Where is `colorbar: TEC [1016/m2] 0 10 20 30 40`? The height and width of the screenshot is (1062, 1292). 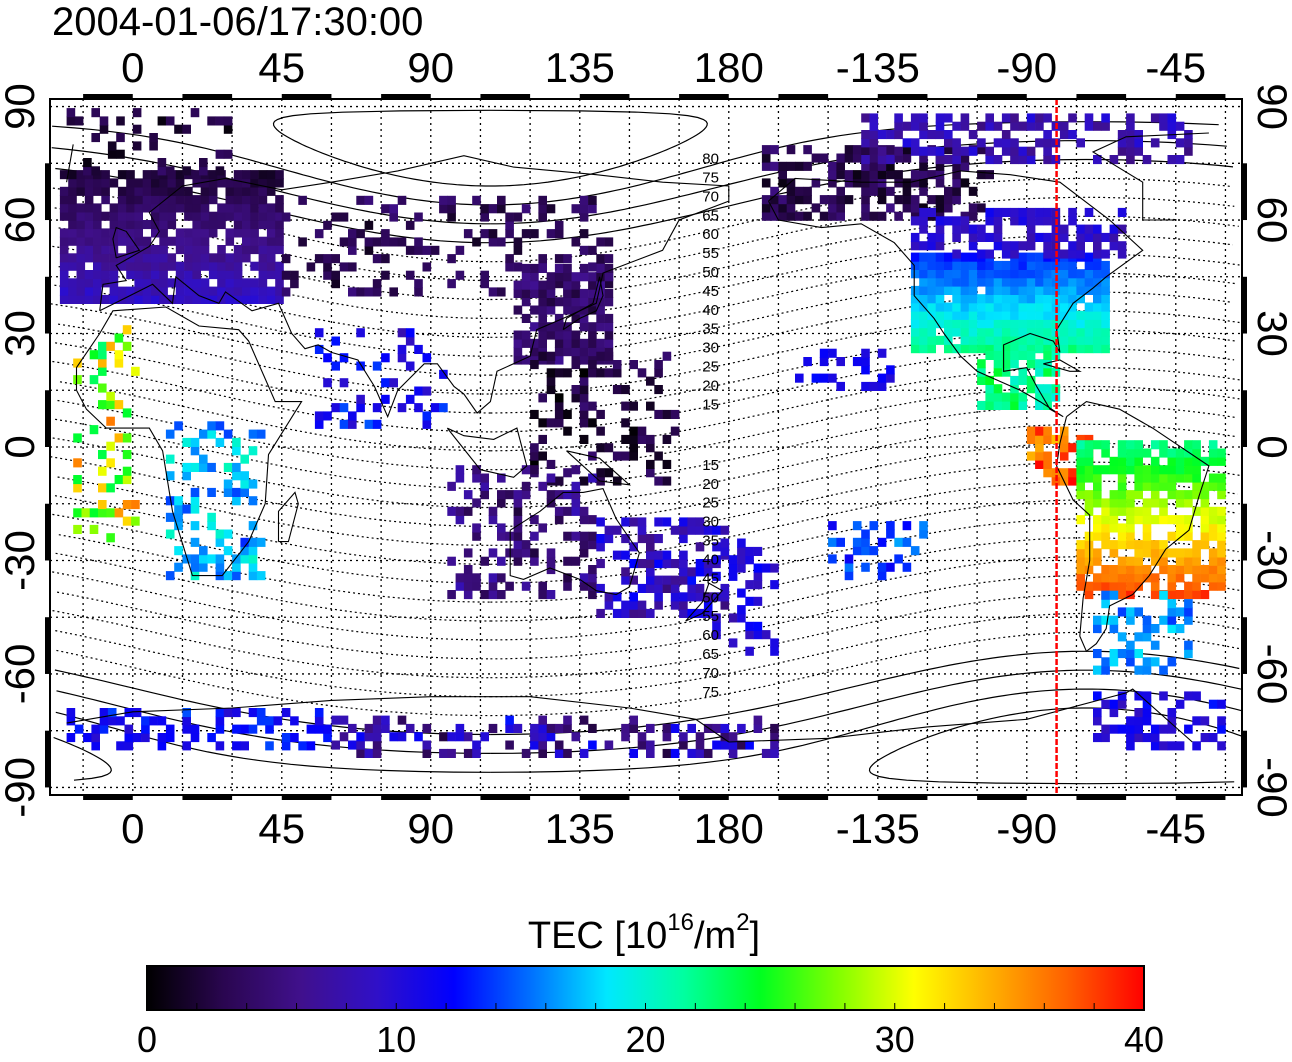 colorbar: TEC [1016/m2] 0 10 20 30 40 is located at coordinates (650, 984).